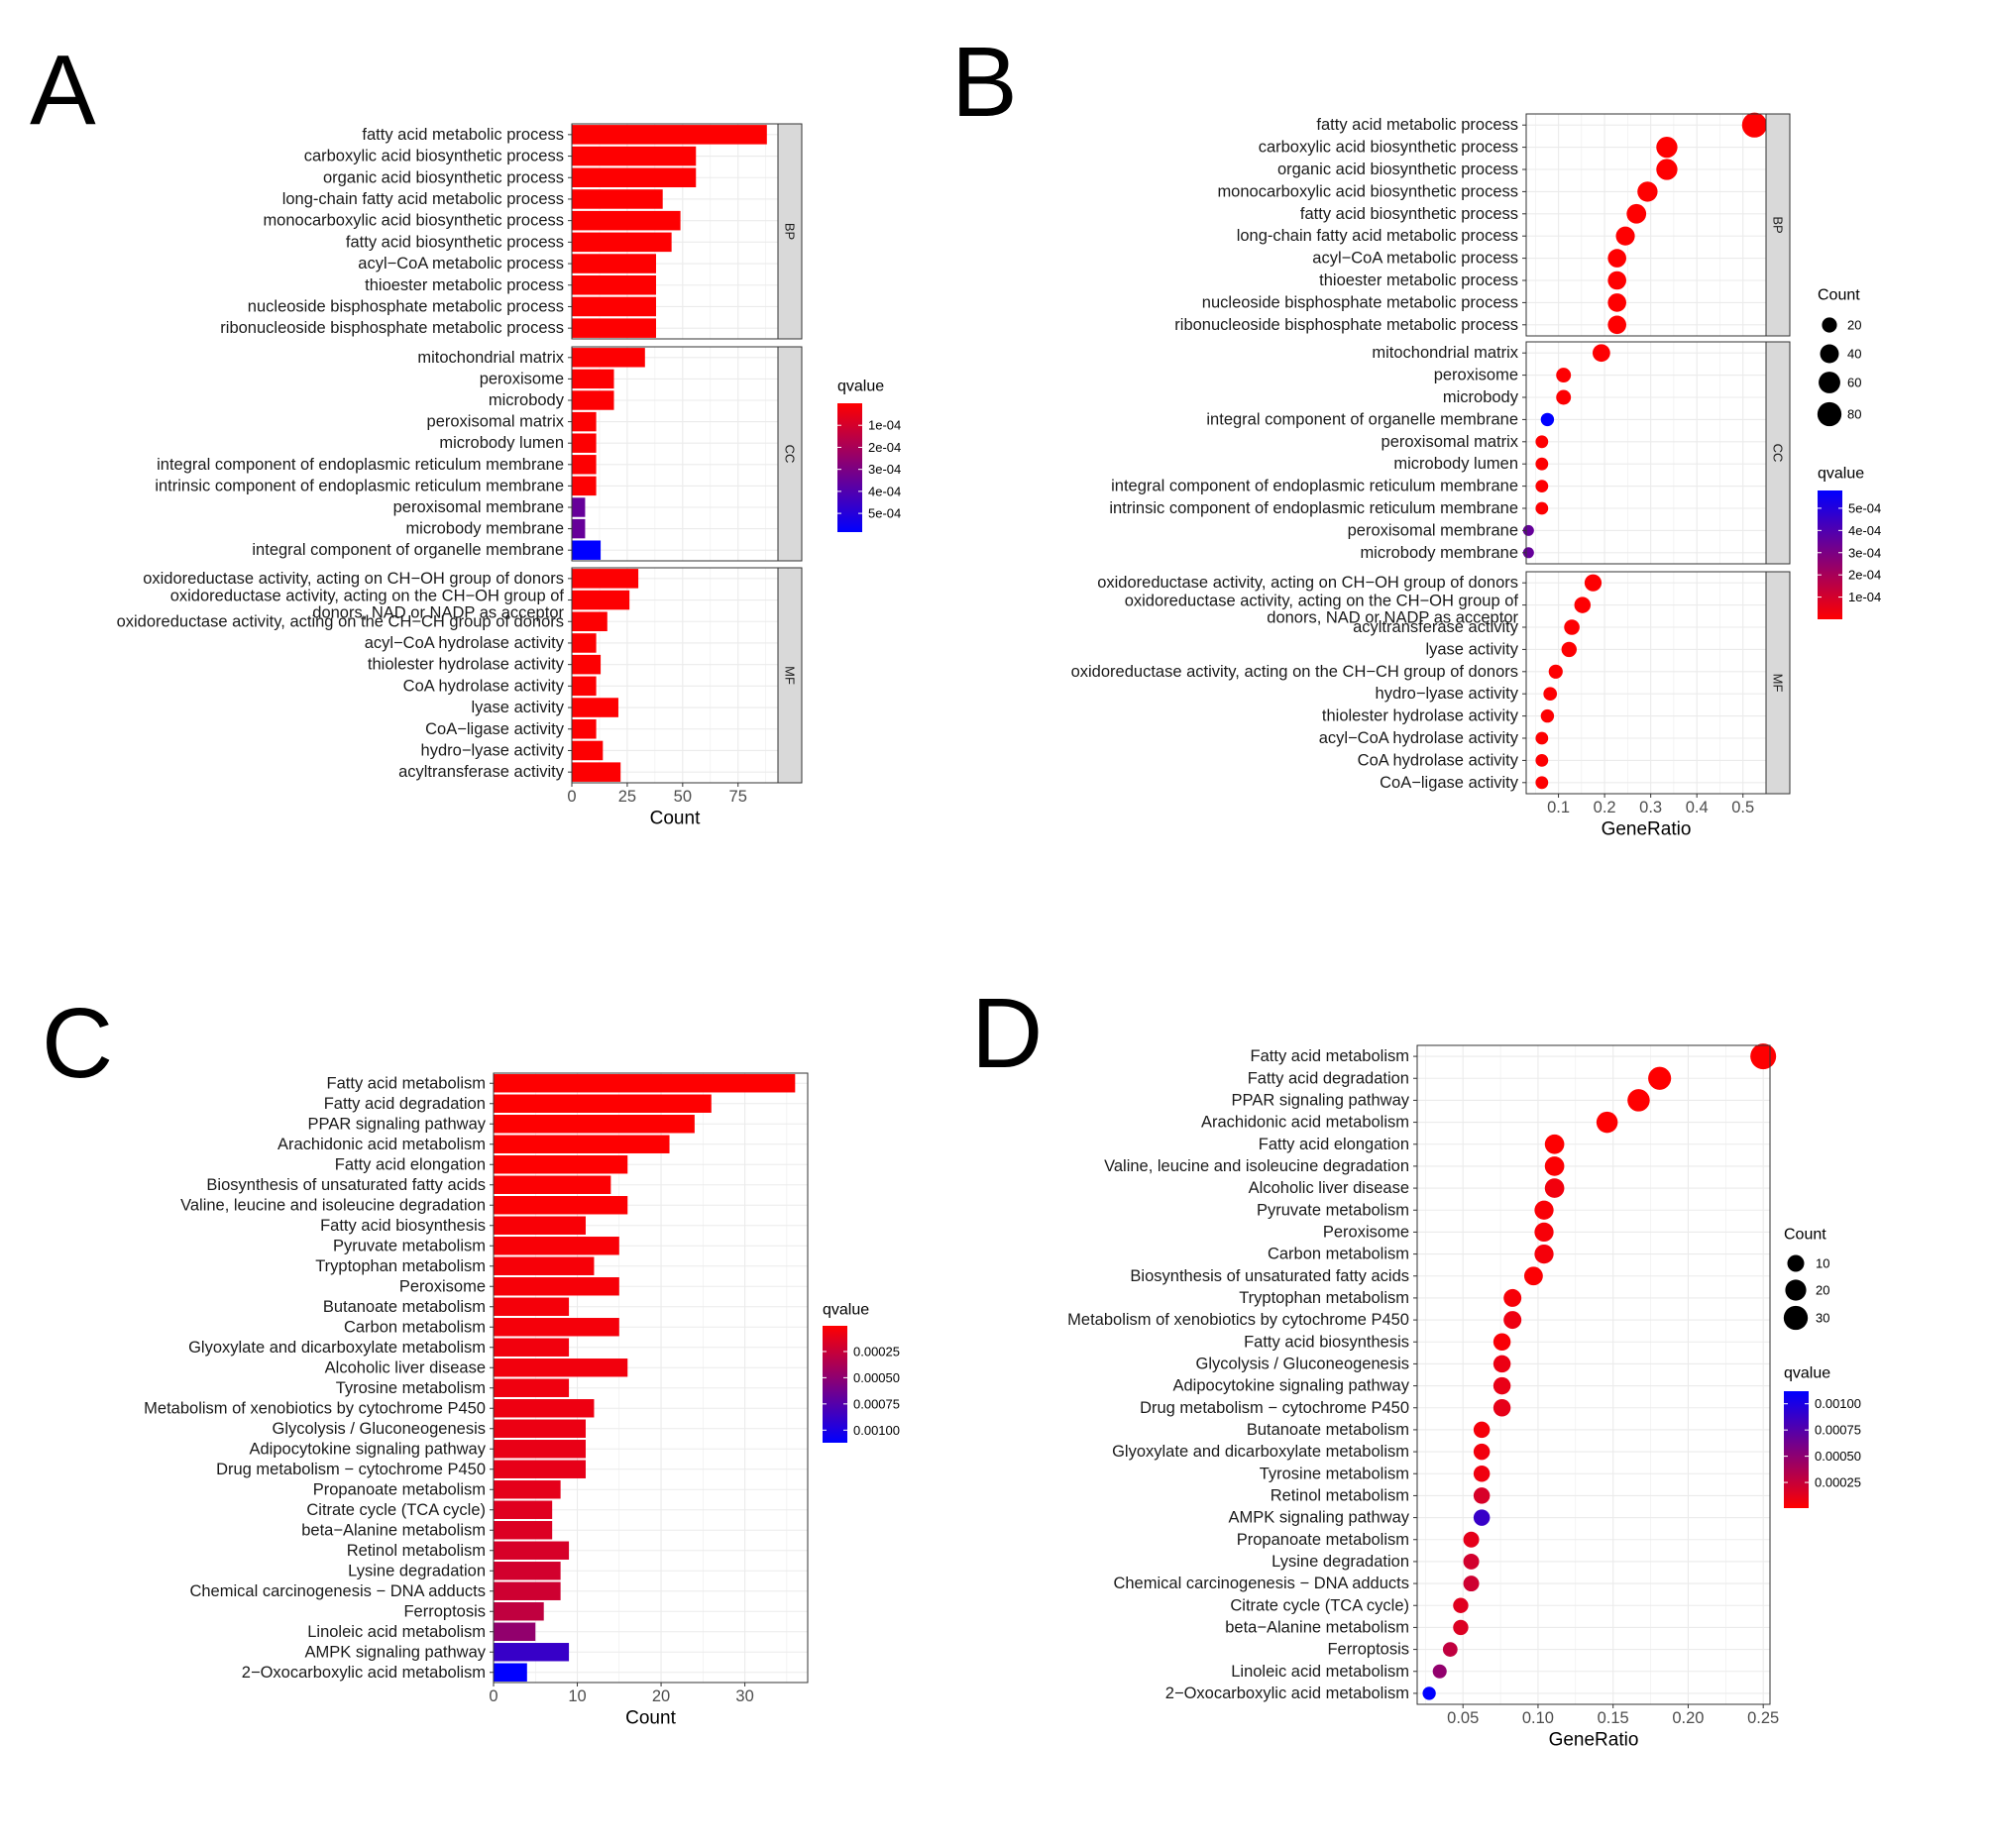 Image resolution: width=1990 pixels, height=1848 pixels. Describe the element at coordinates (1388, 148) in the screenshot. I see `category-label: carboxylic acid biosynthetic process` at that location.